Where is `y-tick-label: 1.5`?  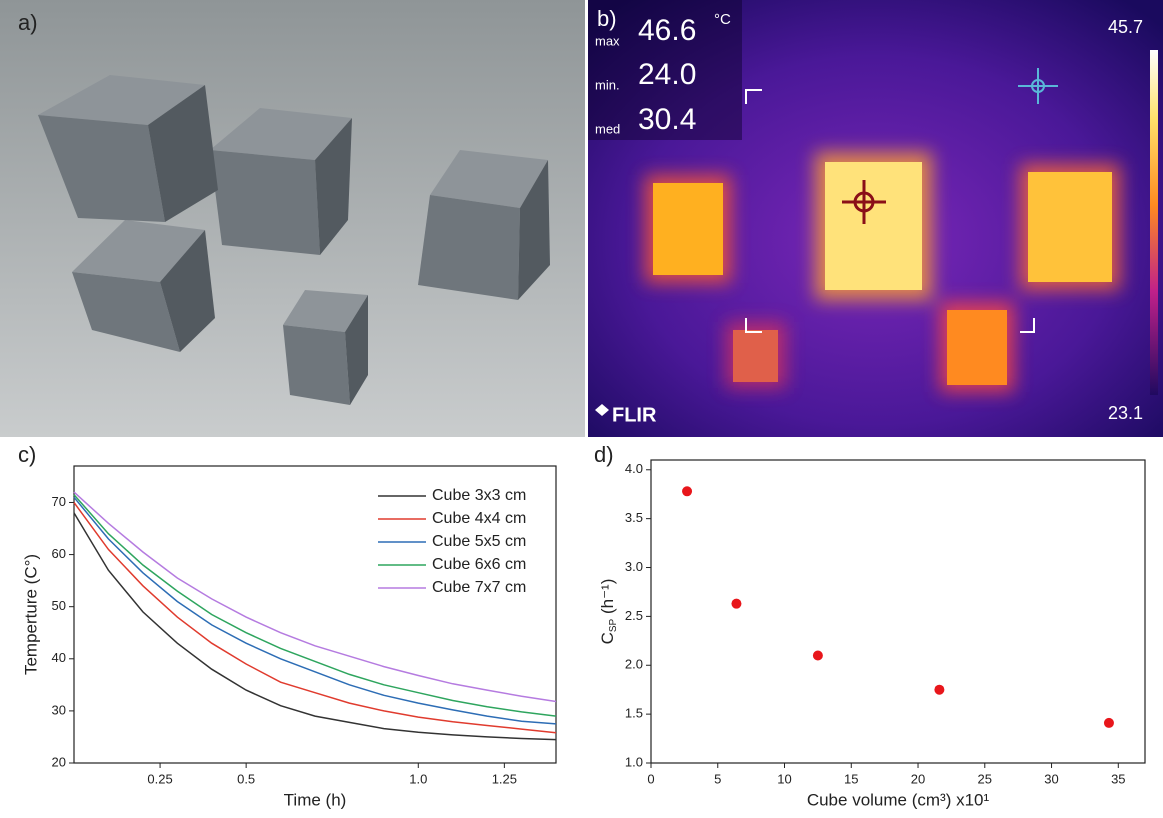 y-tick-label: 1.5 is located at coordinates (634, 713).